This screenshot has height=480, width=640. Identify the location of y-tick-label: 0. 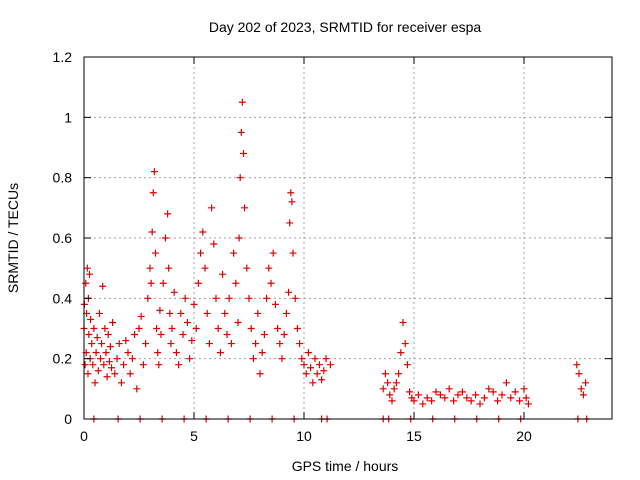
(68, 419).